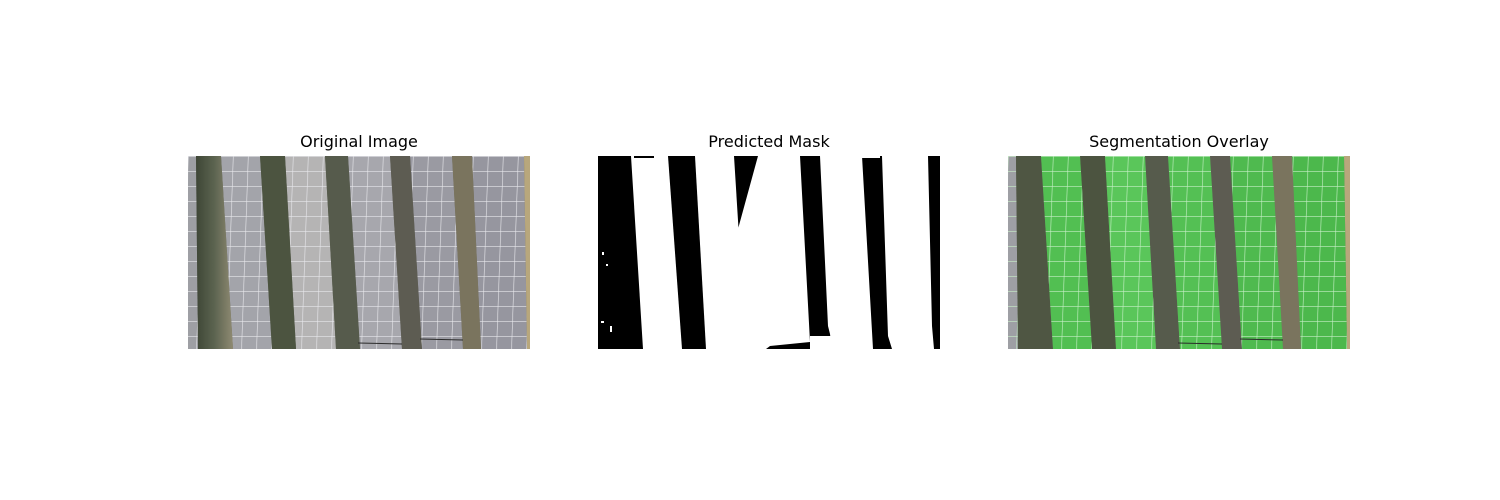 The width and height of the screenshot is (1500, 500). I want to click on panel-title-mask: Predicted Mask, so click(769, 141).